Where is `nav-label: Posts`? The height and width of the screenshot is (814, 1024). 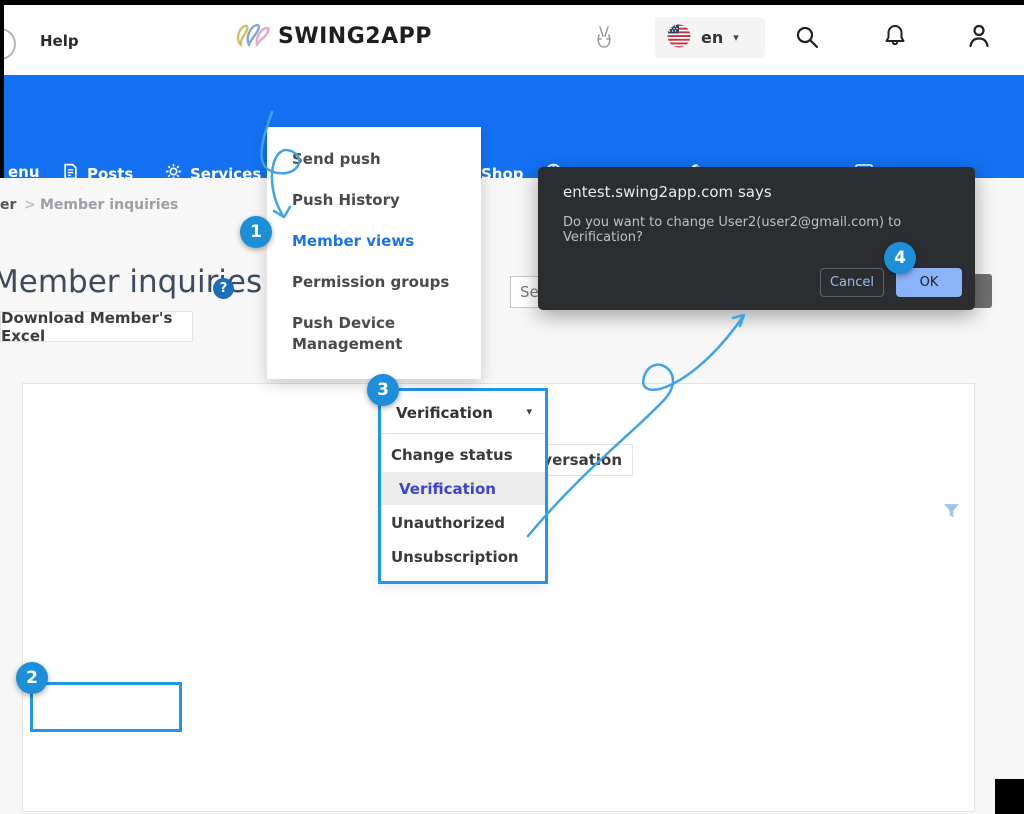
nav-label: Posts is located at coordinates (110, 173).